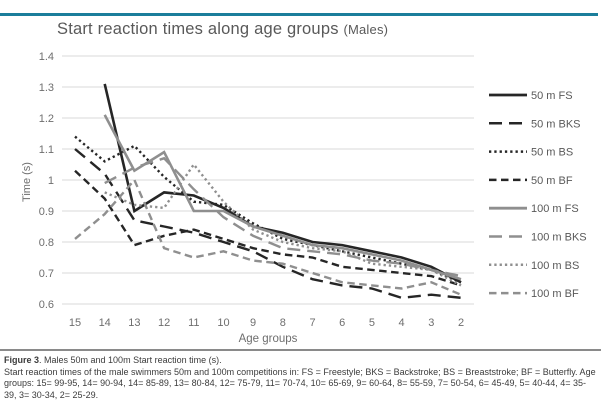  What do you see at coordinates (22, 360) in the screenshot?
I see `figure-label: Figure 3` at bounding box center [22, 360].